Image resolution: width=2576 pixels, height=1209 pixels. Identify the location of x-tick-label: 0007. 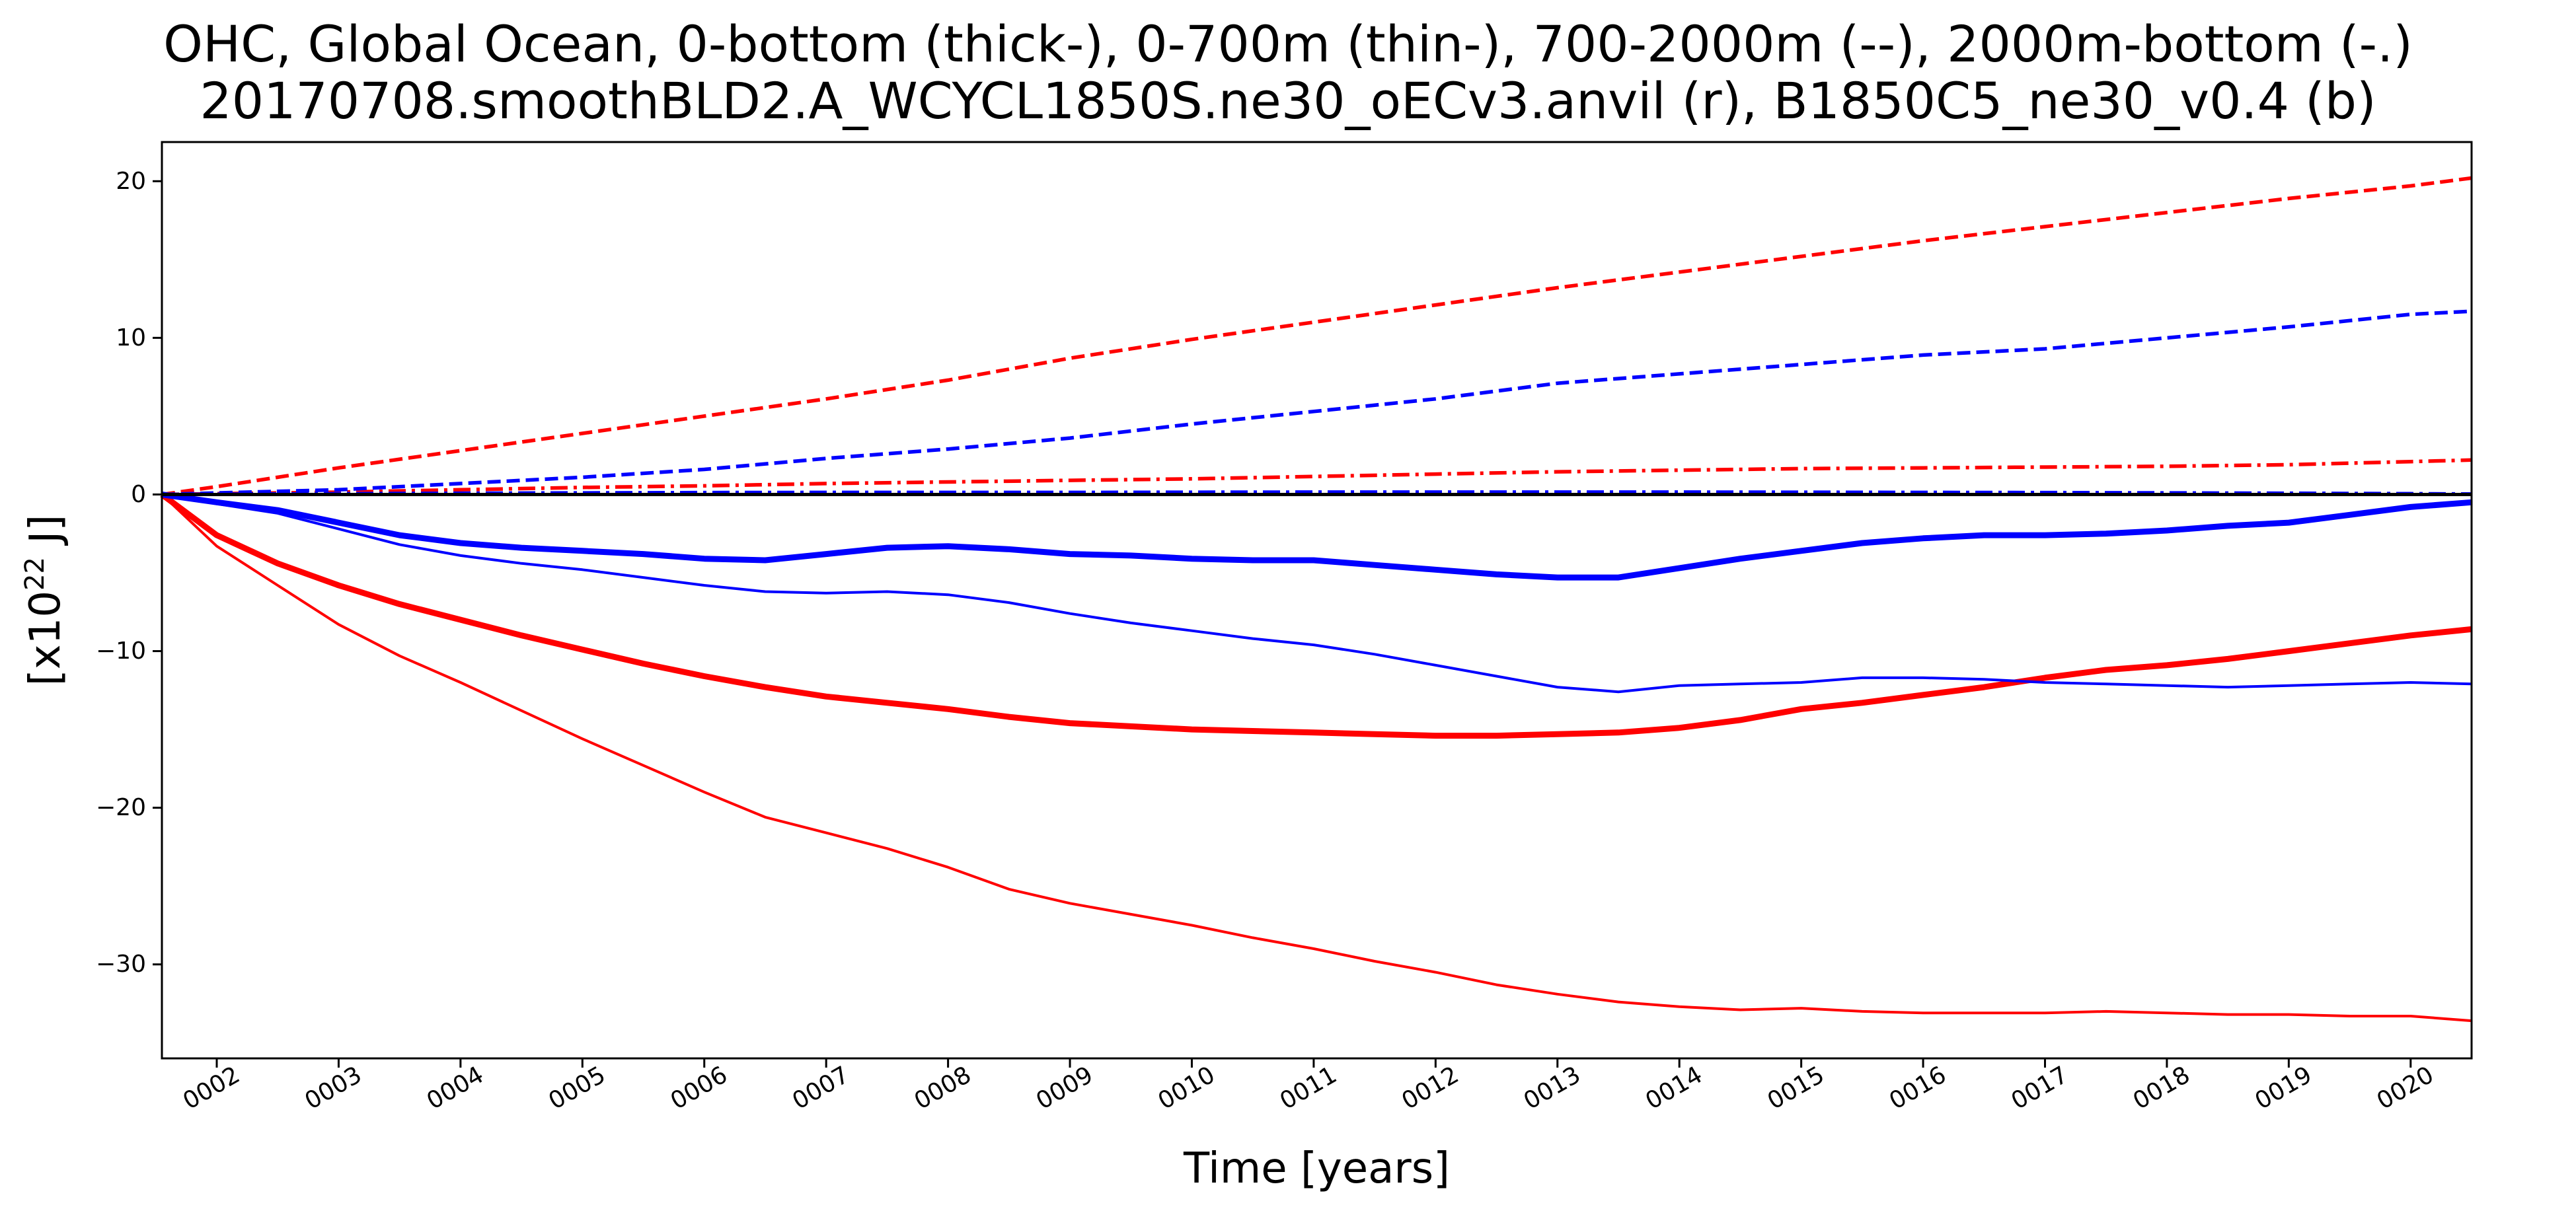
(821, 1088).